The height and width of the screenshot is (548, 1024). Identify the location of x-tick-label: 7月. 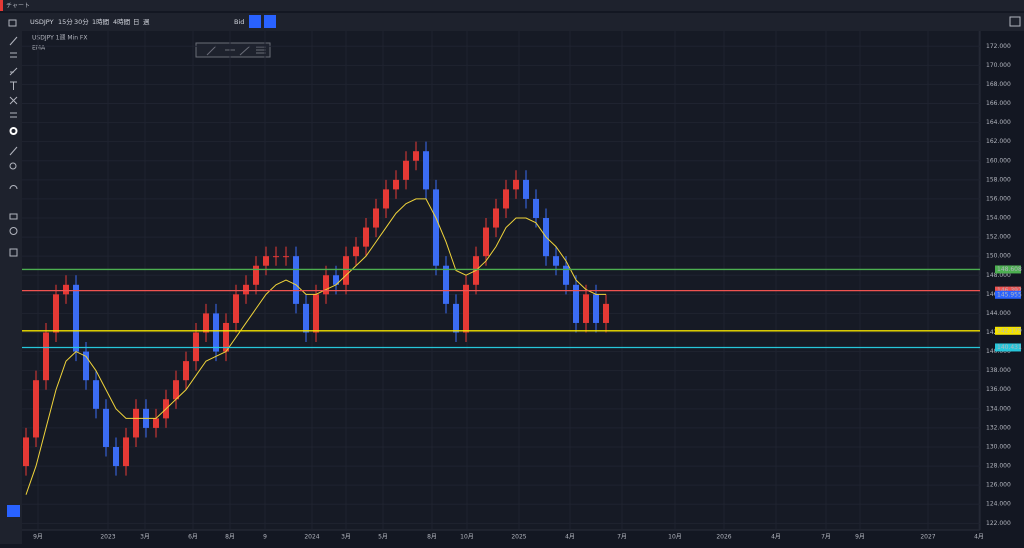
(826, 537).